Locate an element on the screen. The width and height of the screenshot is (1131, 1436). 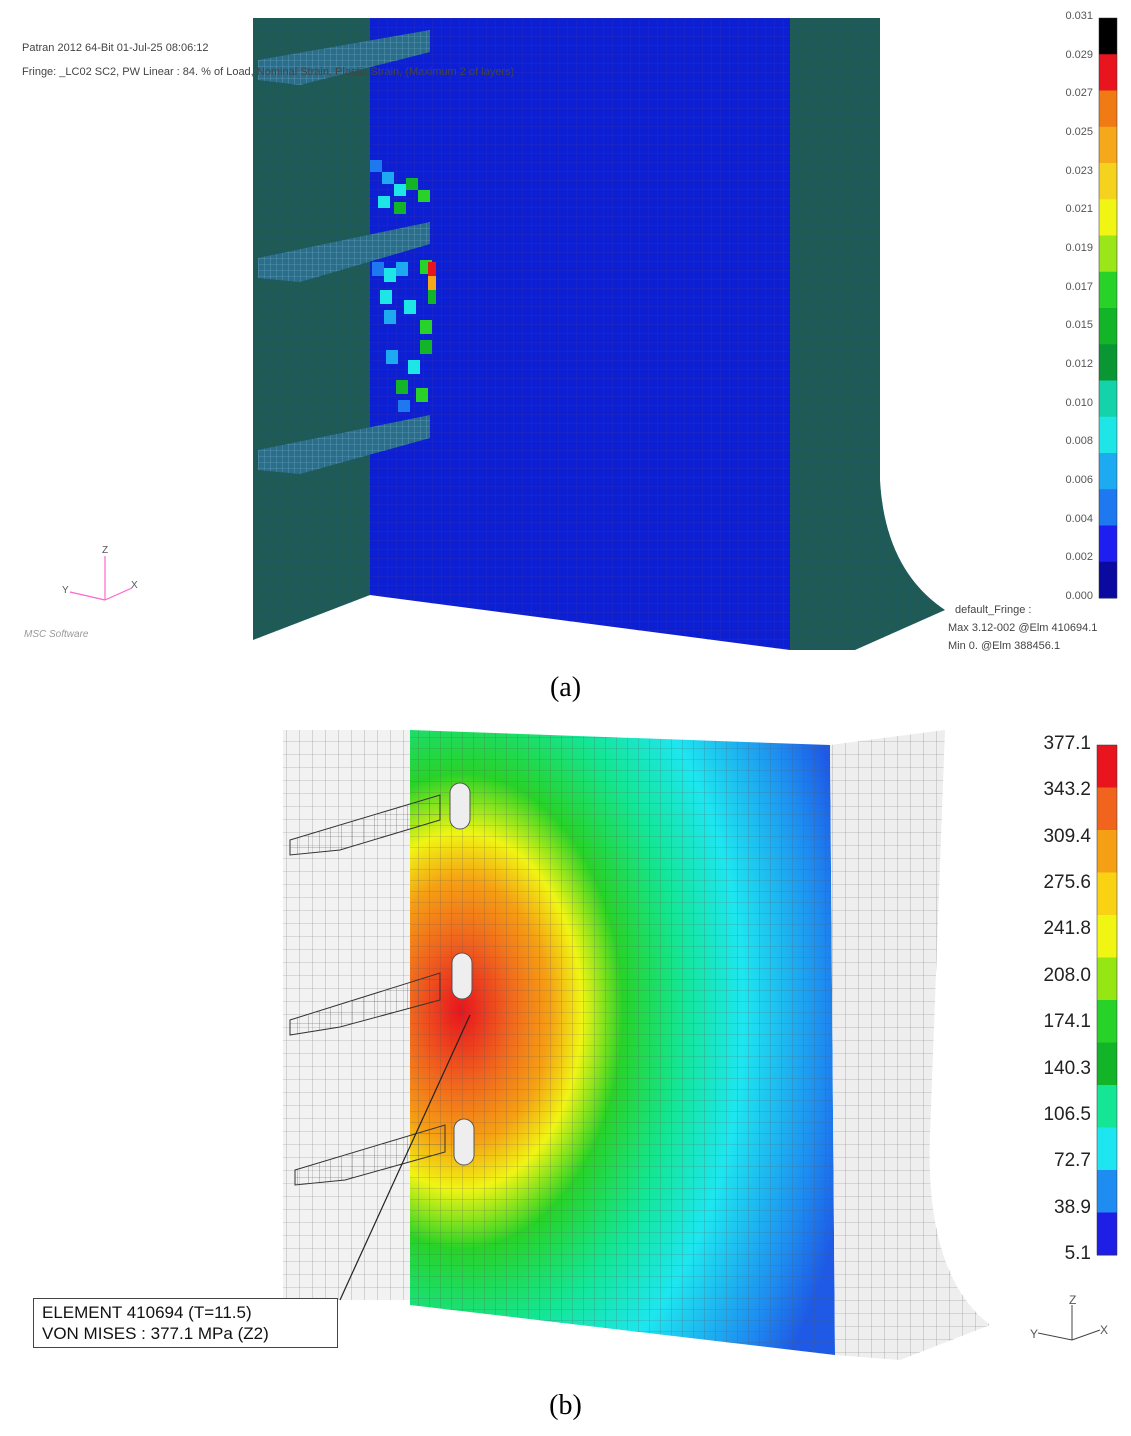
legend-tick-label: 0.008 is located at coordinates (1079, 441).